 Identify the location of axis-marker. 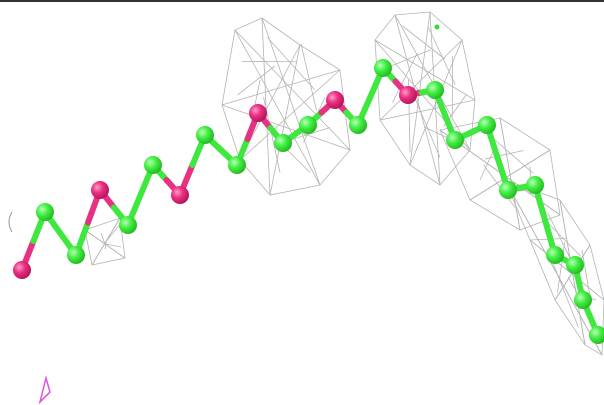
(44, 390).